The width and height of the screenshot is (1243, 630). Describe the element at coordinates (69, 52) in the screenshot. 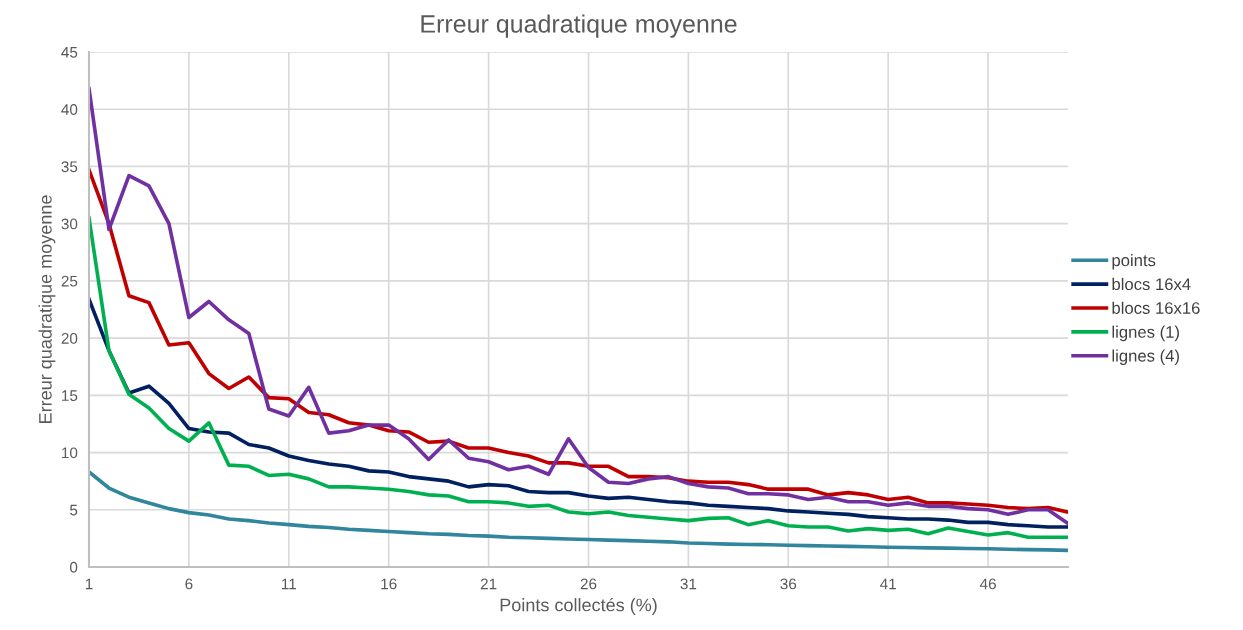

I see `y-tick-label: 45` at that location.